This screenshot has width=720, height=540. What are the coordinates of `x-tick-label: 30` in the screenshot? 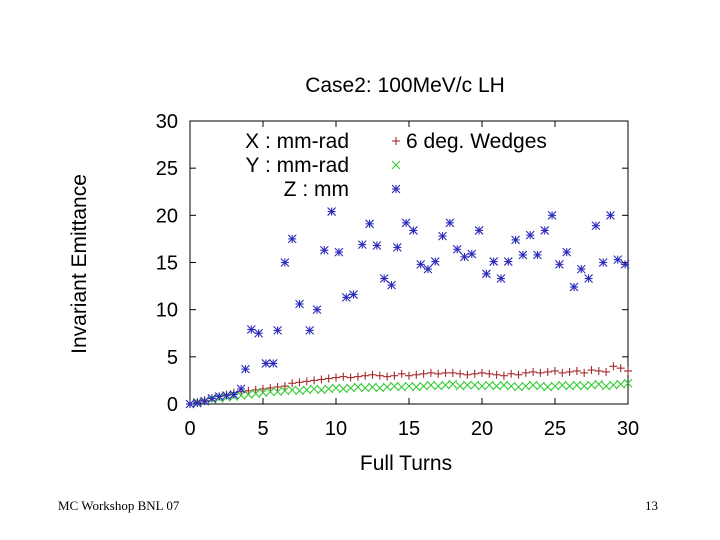 It's located at (628, 429).